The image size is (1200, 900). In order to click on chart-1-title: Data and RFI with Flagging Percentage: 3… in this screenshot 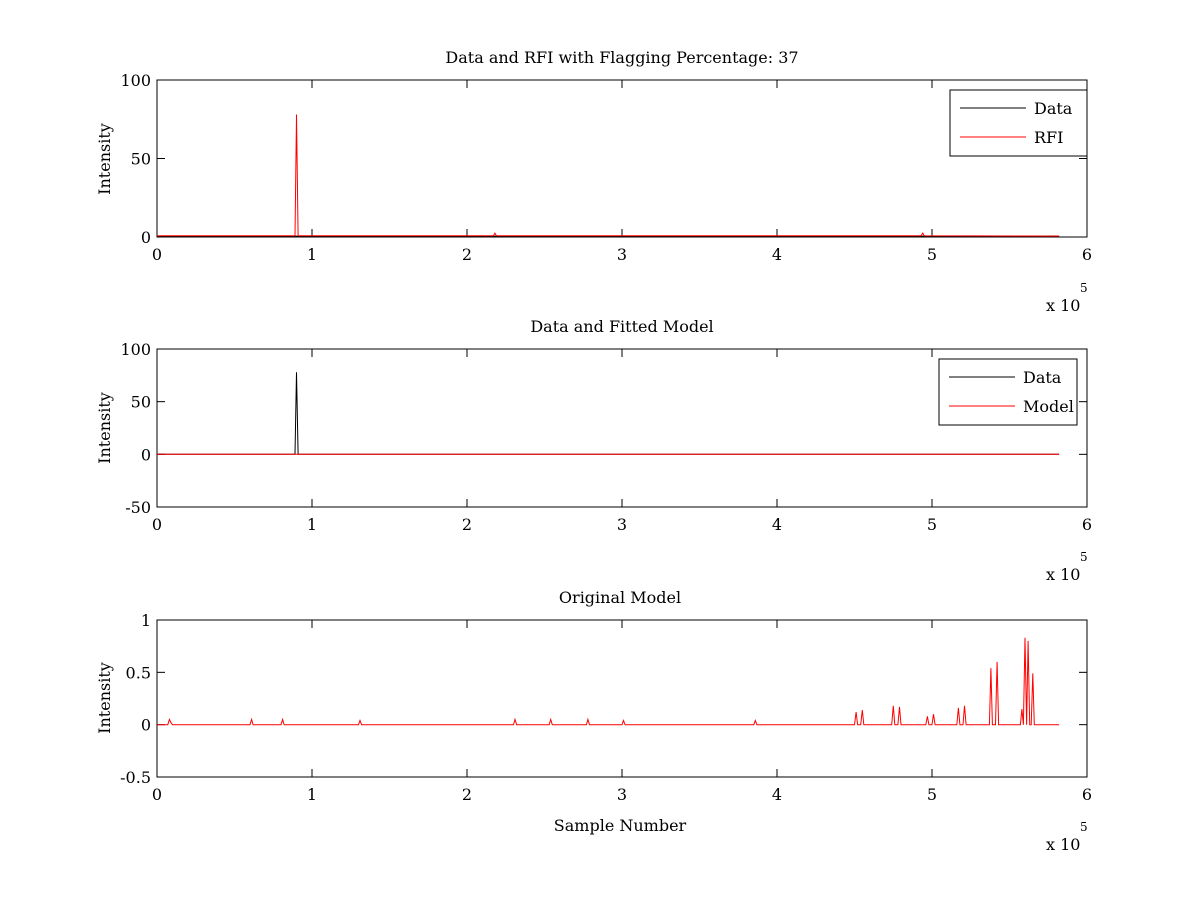, I will do `click(621, 57)`.